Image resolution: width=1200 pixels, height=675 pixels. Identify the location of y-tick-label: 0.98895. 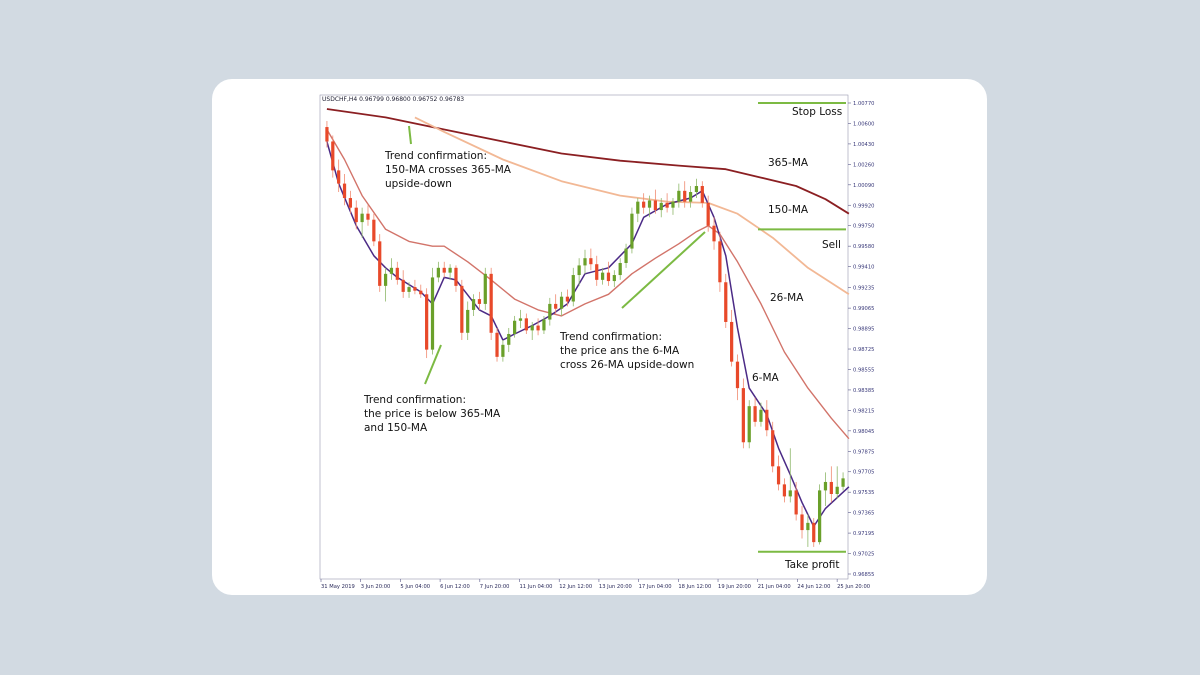
(863, 330).